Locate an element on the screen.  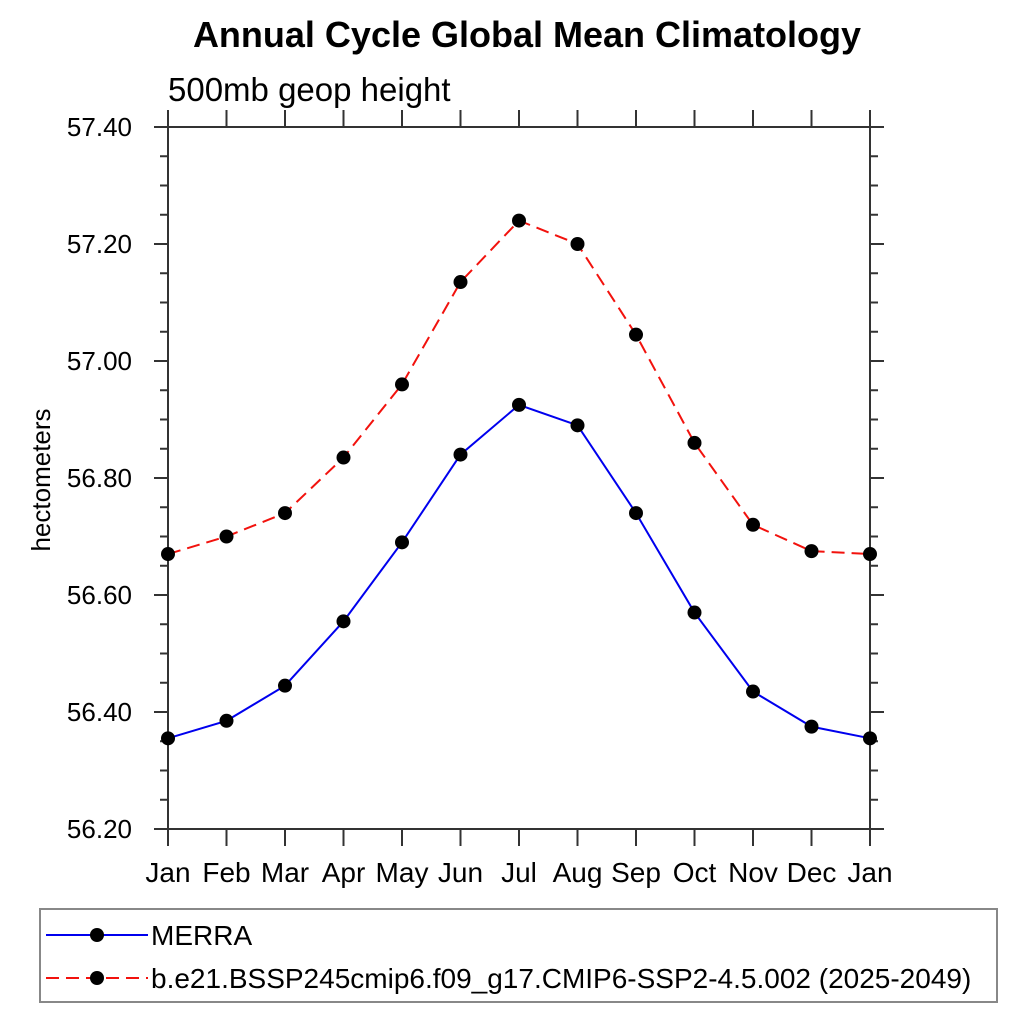
x-tick-label: Apr is located at coordinates (344, 872).